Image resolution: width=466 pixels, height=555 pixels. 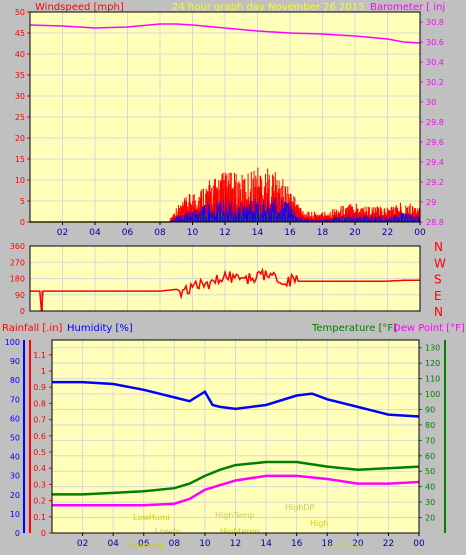 What do you see at coordinates (435, 182) in the screenshot?
I see `y-right-tick-label: 29.2` at bounding box center [435, 182].